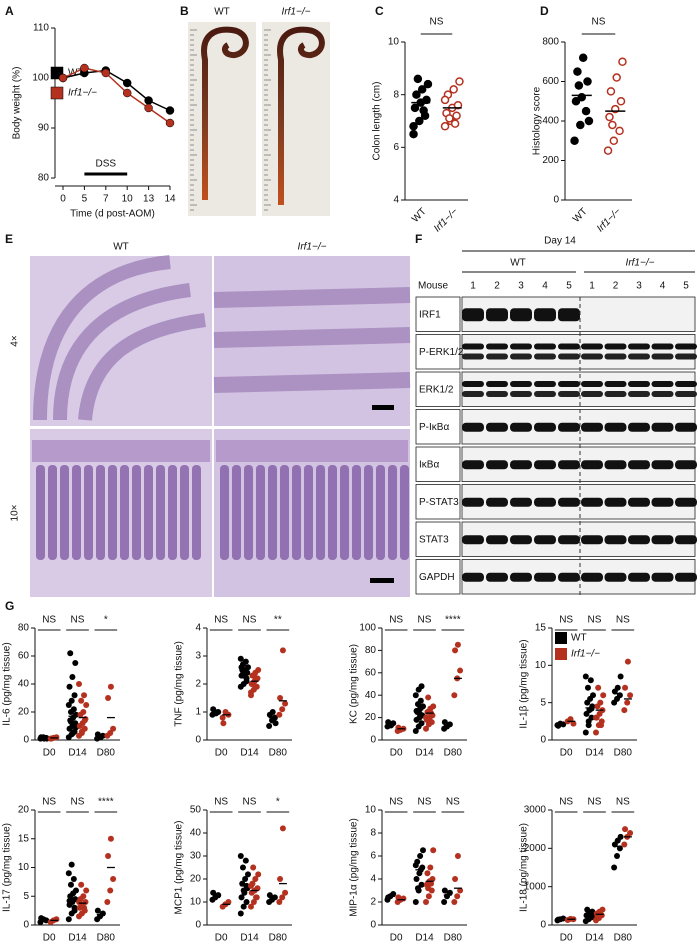 The width and height of the screenshot is (700, 952). Describe the element at coordinates (663, 286) in the screenshot. I see `lane-number: 4` at that location.